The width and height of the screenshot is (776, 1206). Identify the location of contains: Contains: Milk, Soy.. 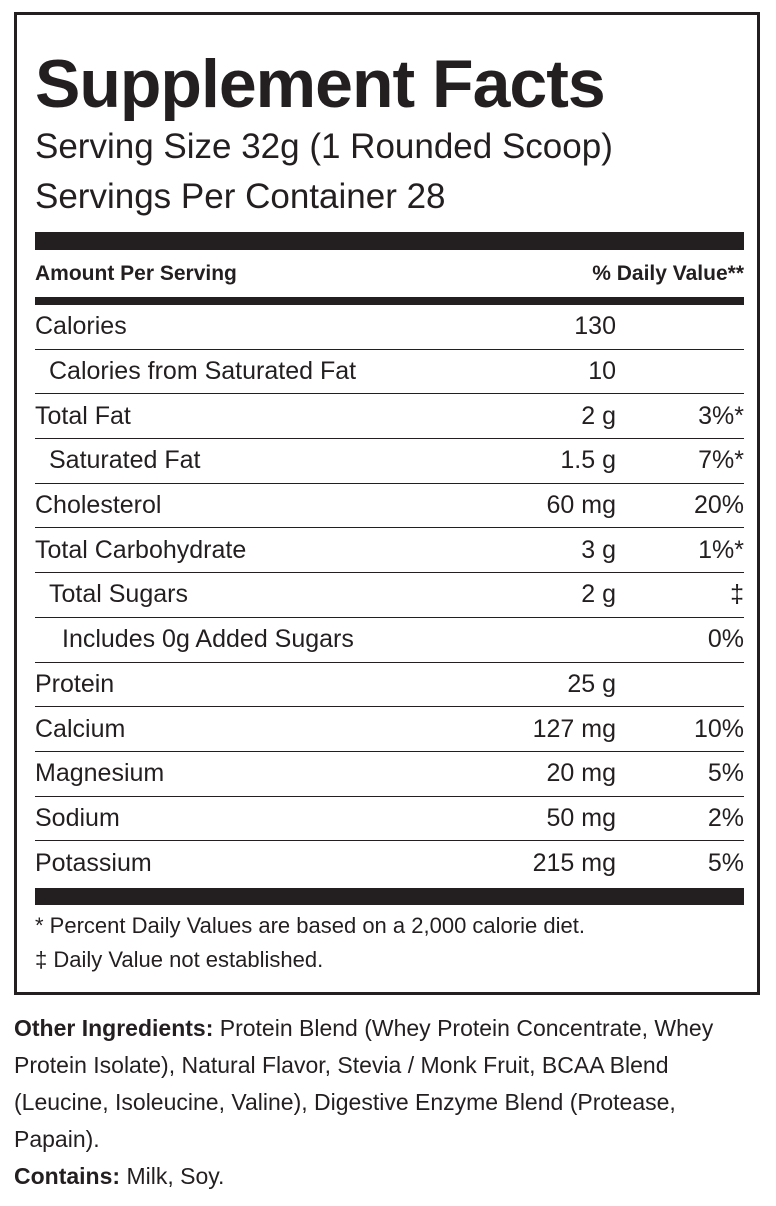
(389, 1176).